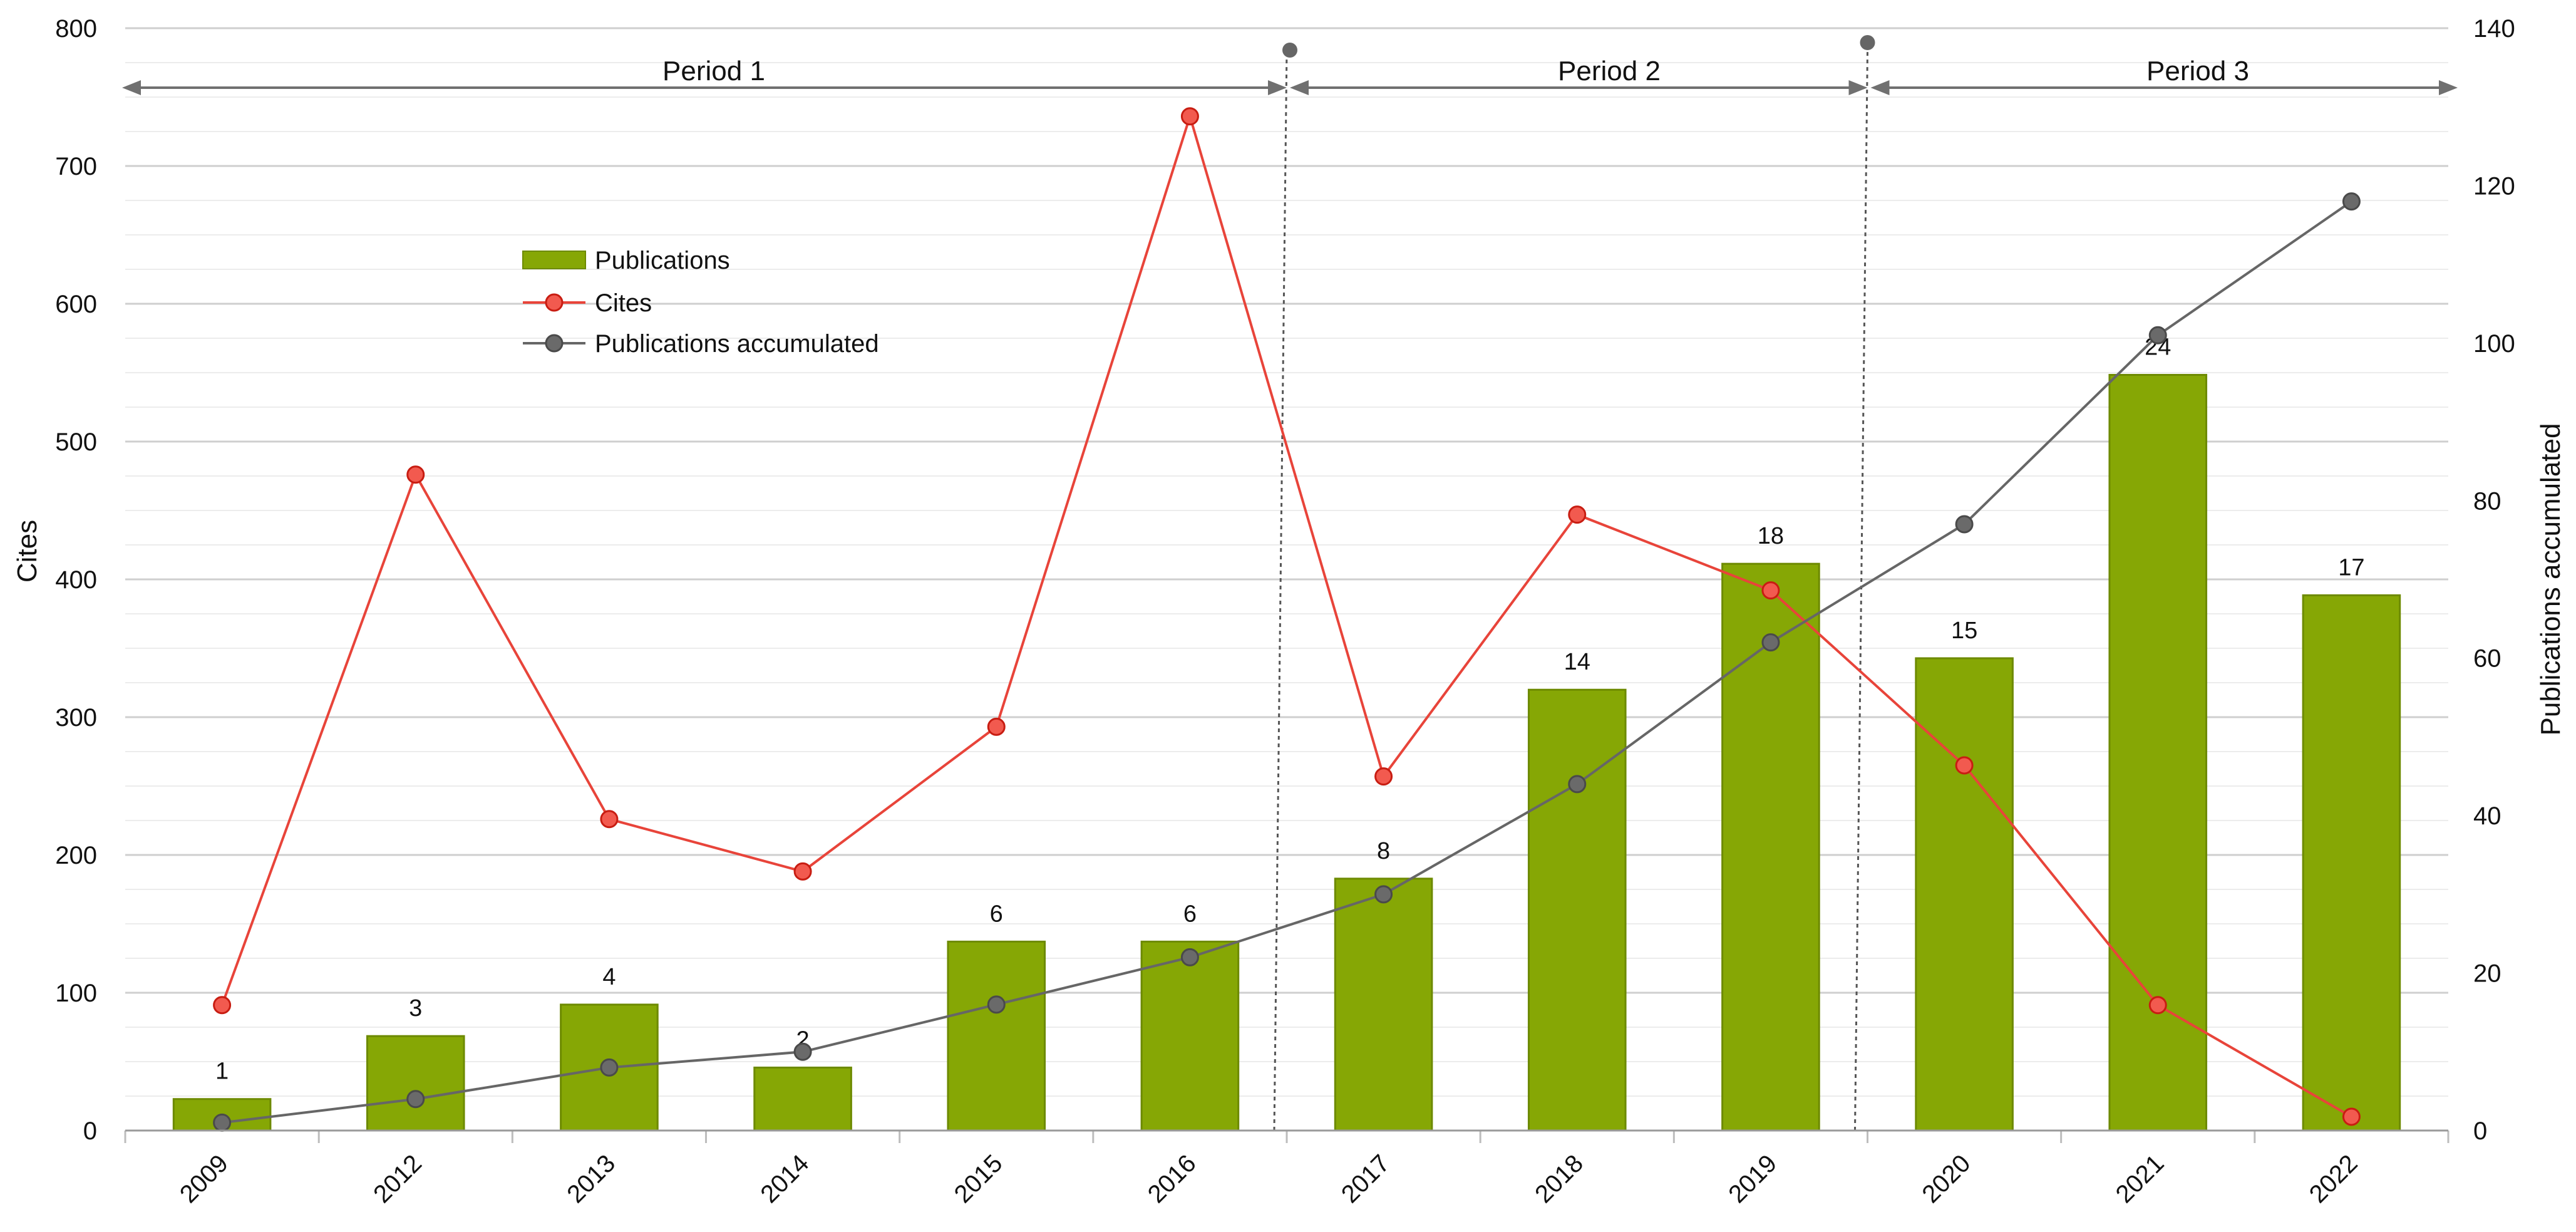 The height and width of the screenshot is (1232, 2576). What do you see at coordinates (76, 166) in the screenshot?
I see `y-tick-label: 700` at bounding box center [76, 166].